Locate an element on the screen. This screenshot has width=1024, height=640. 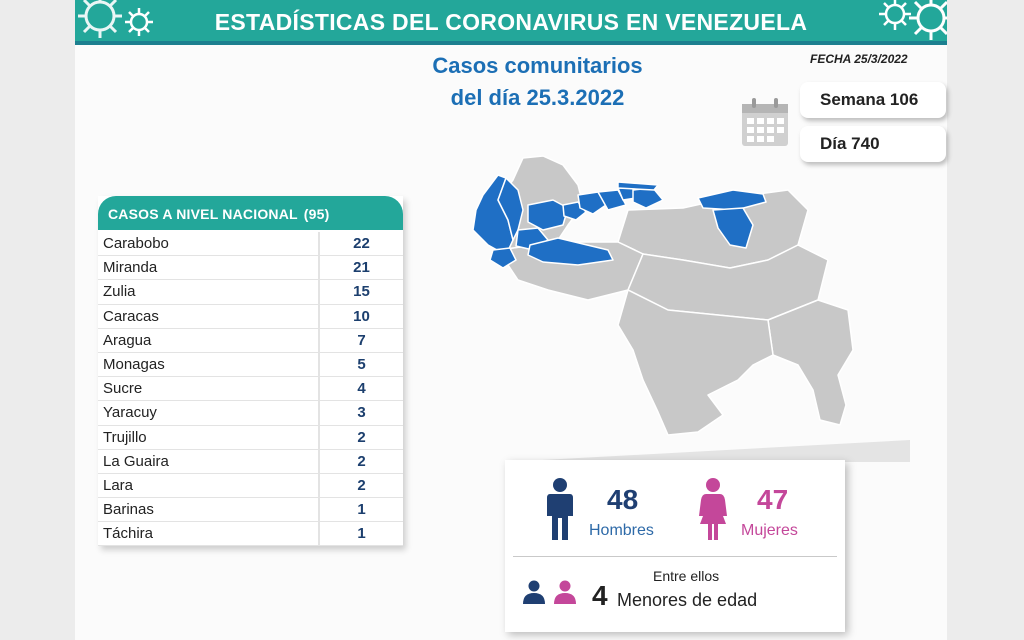
right-margin is located at coordinates (985, 320).